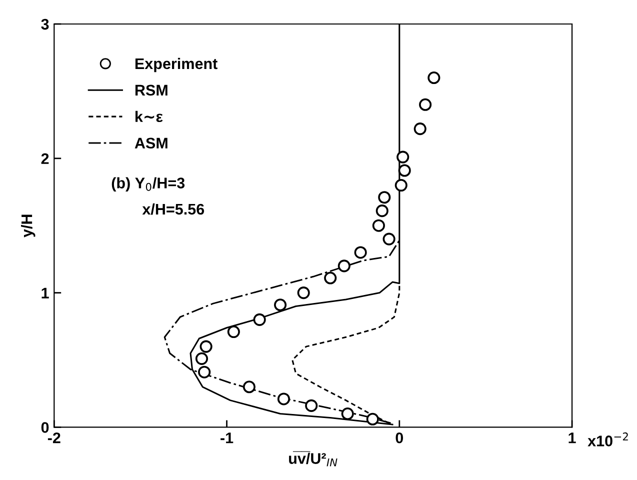  What do you see at coordinates (148, 184) in the screenshot?
I see `annotation: (b) Y$_{0}$/H=3` at bounding box center [148, 184].